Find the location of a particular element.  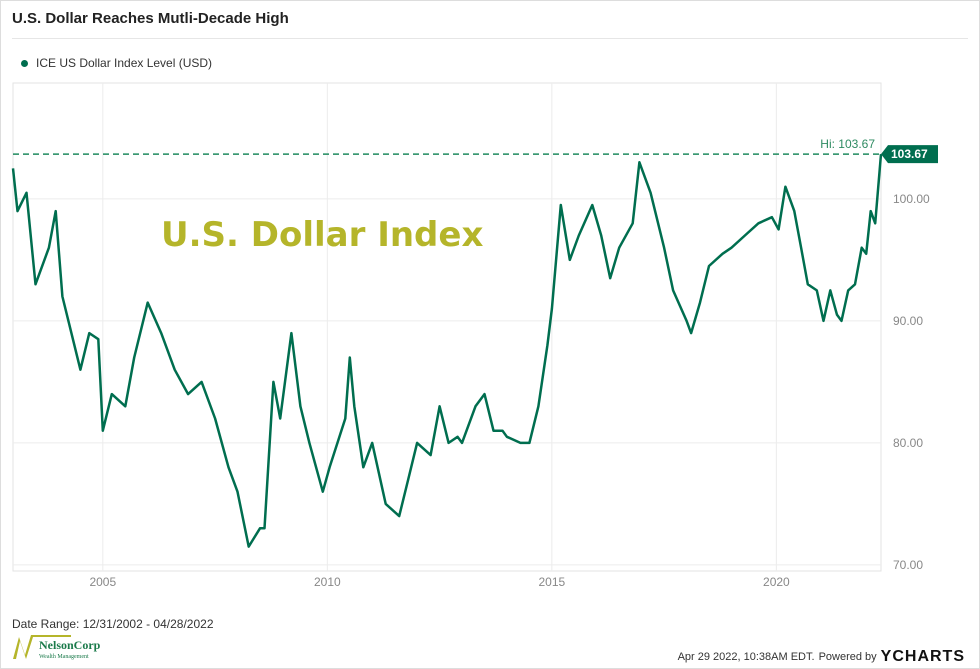

timestamp: Apr 29 2022, 10:38AM EDT. is located at coordinates (746, 657).